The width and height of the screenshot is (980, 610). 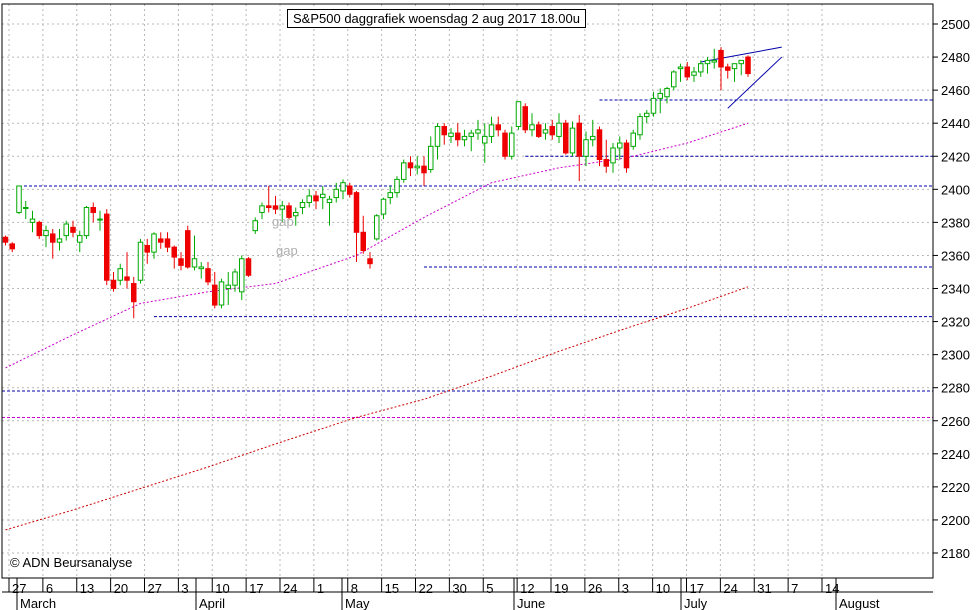 I want to click on y-tick-label: 2240, so click(x=955, y=454).